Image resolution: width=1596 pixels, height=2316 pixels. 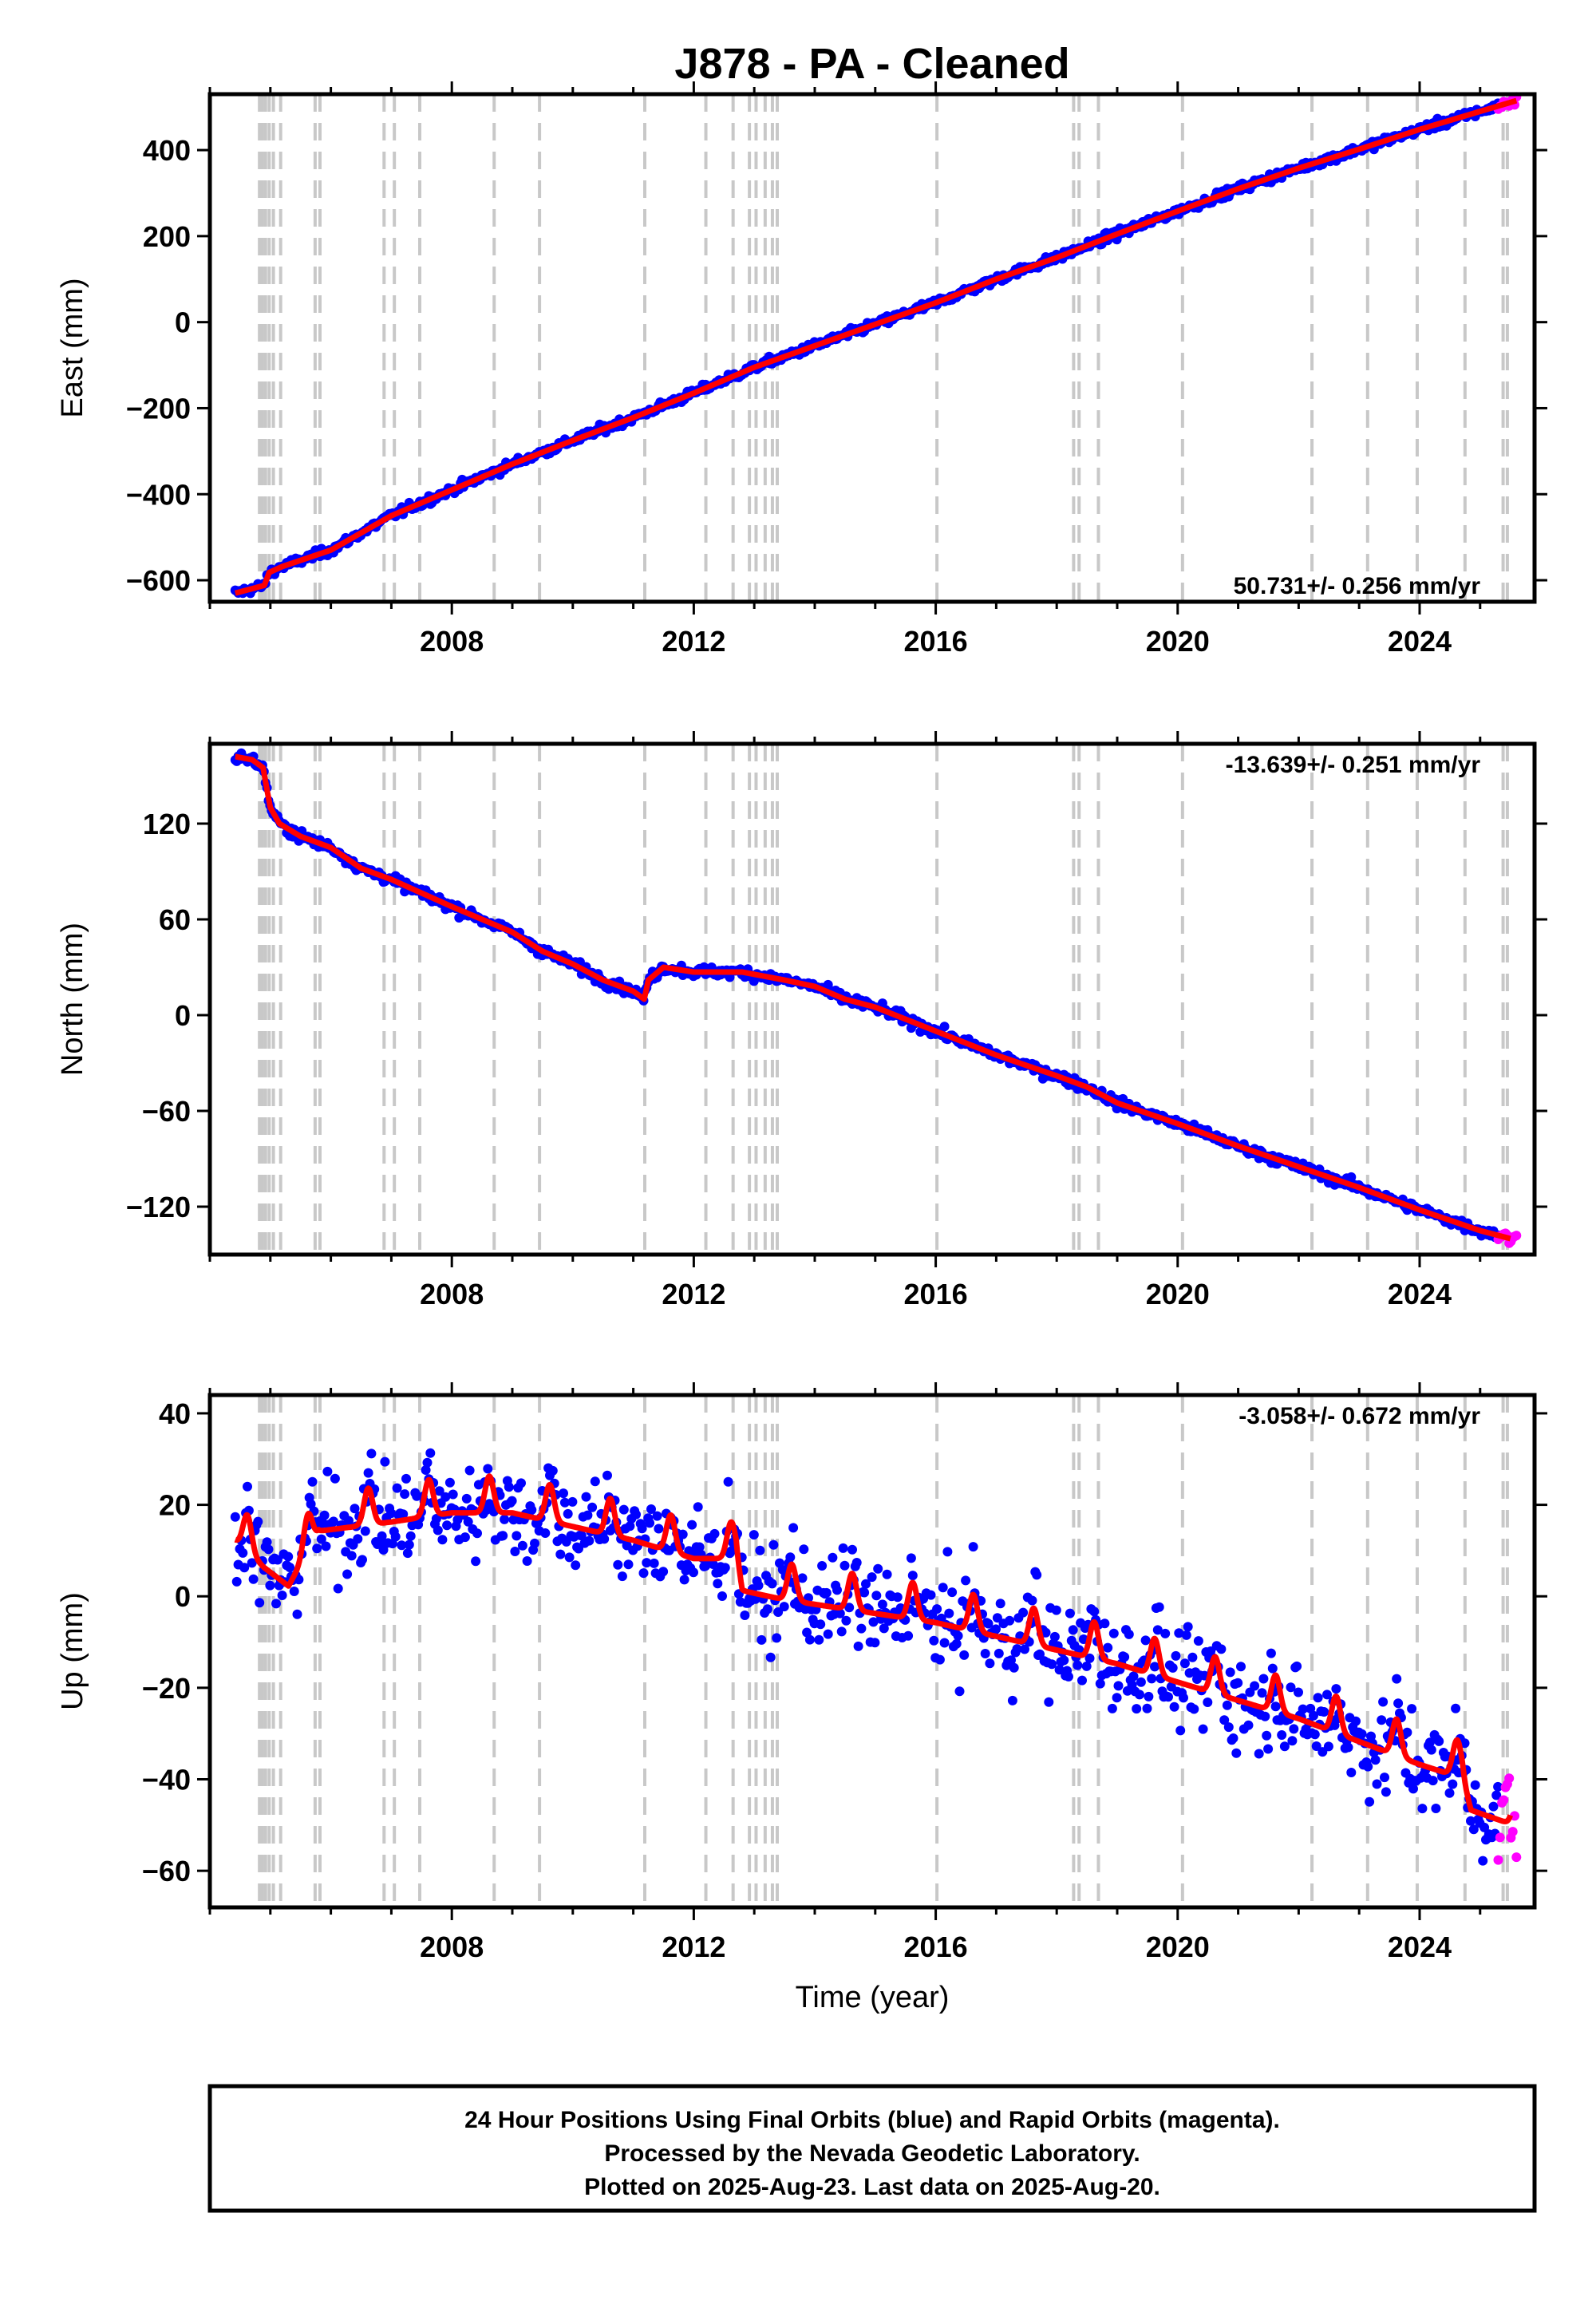 What do you see at coordinates (166, 1111) in the screenshot?
I see `north-y-tick-label: −60` at bounding box center [166, 1111].